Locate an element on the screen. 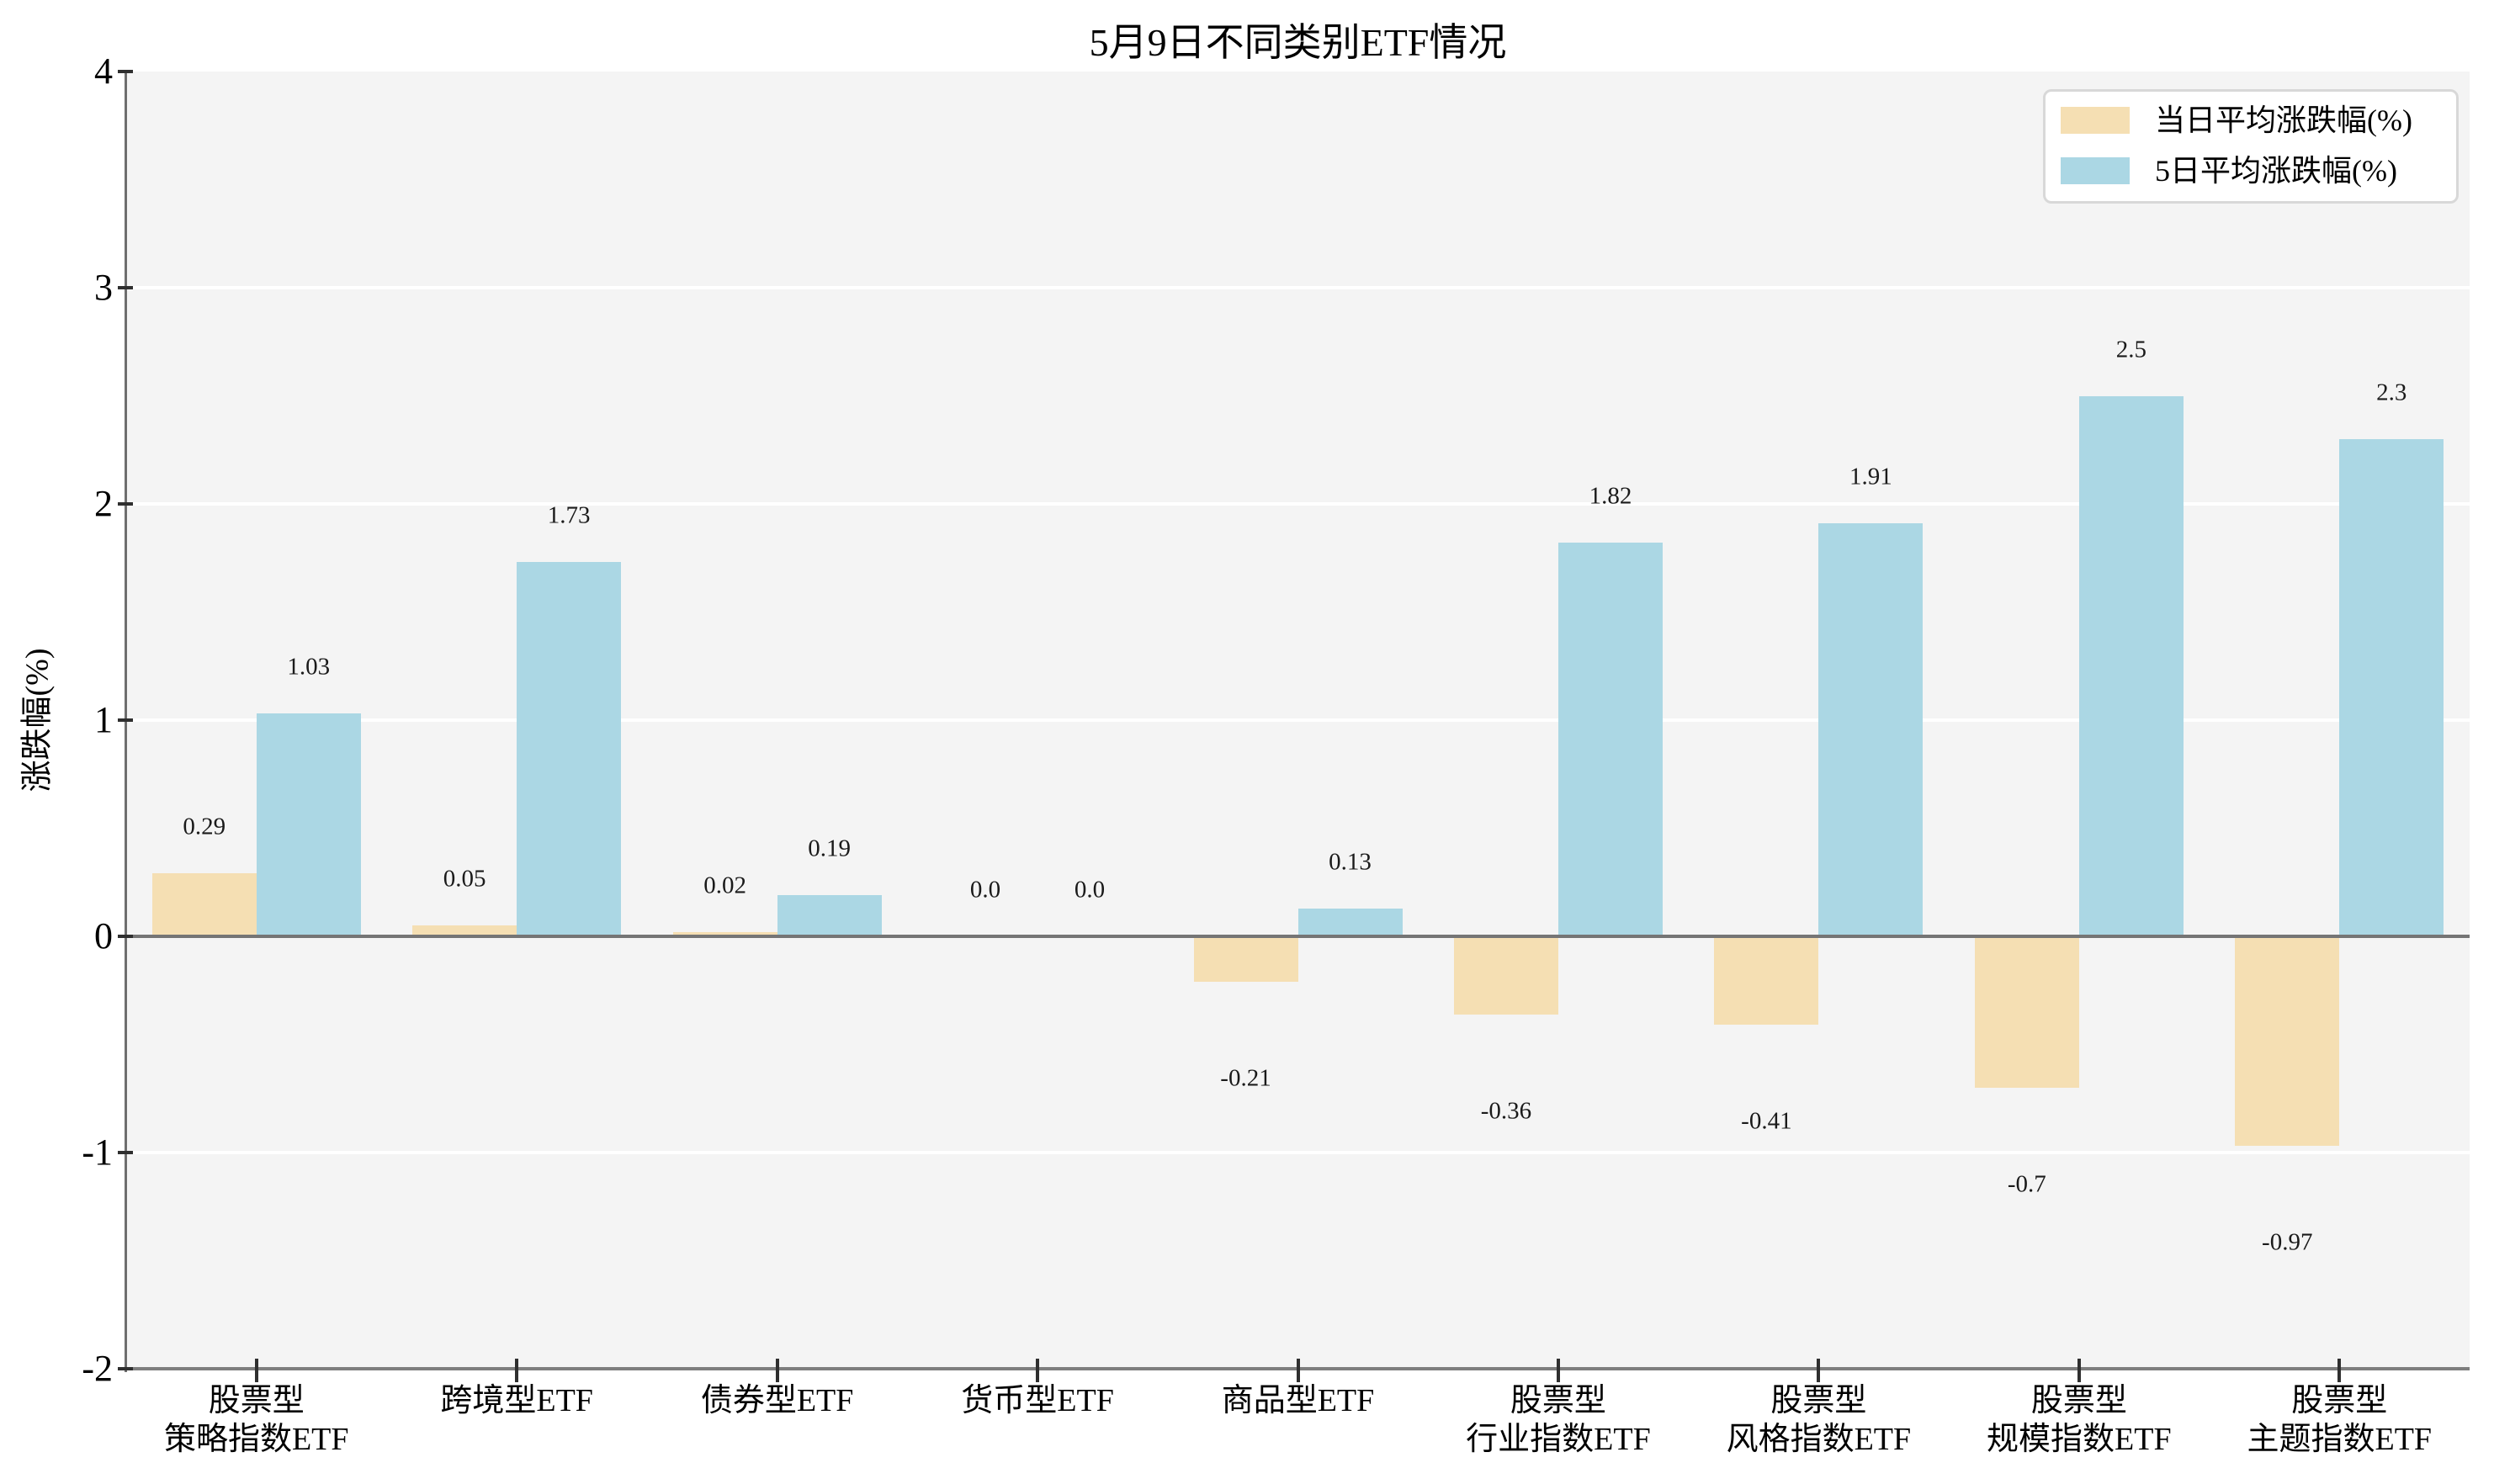  legend-row-series-1: 5日平均涨跌幅(%) is located at coordinates (2229, 171).